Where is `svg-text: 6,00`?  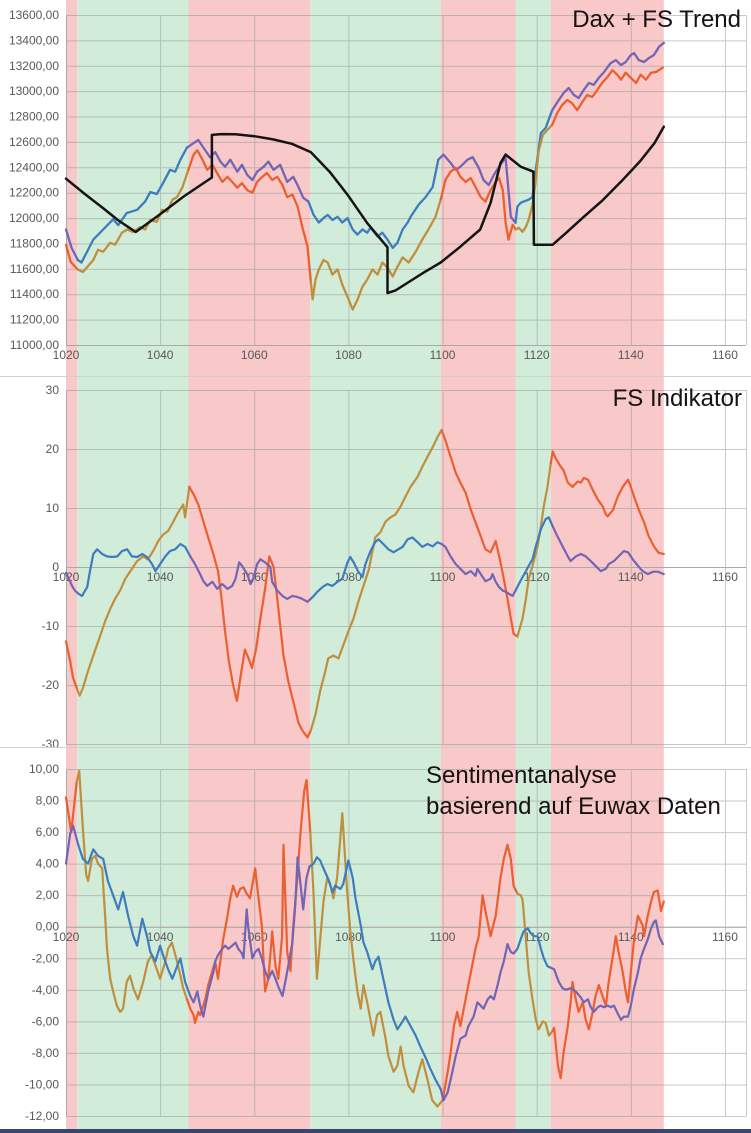
svg-text: 6,00 is located at coordinates (48, 832).